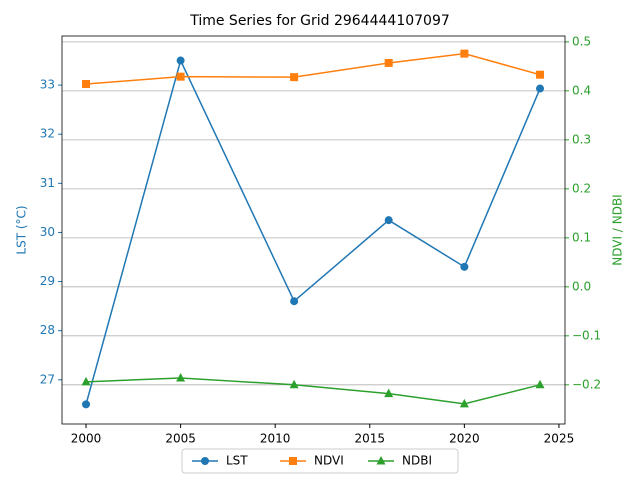  What do you see at coordinates (581, 237) in the screenshot?
I see `y2-tick-label: 0.1` at bounding box center [581, 237].